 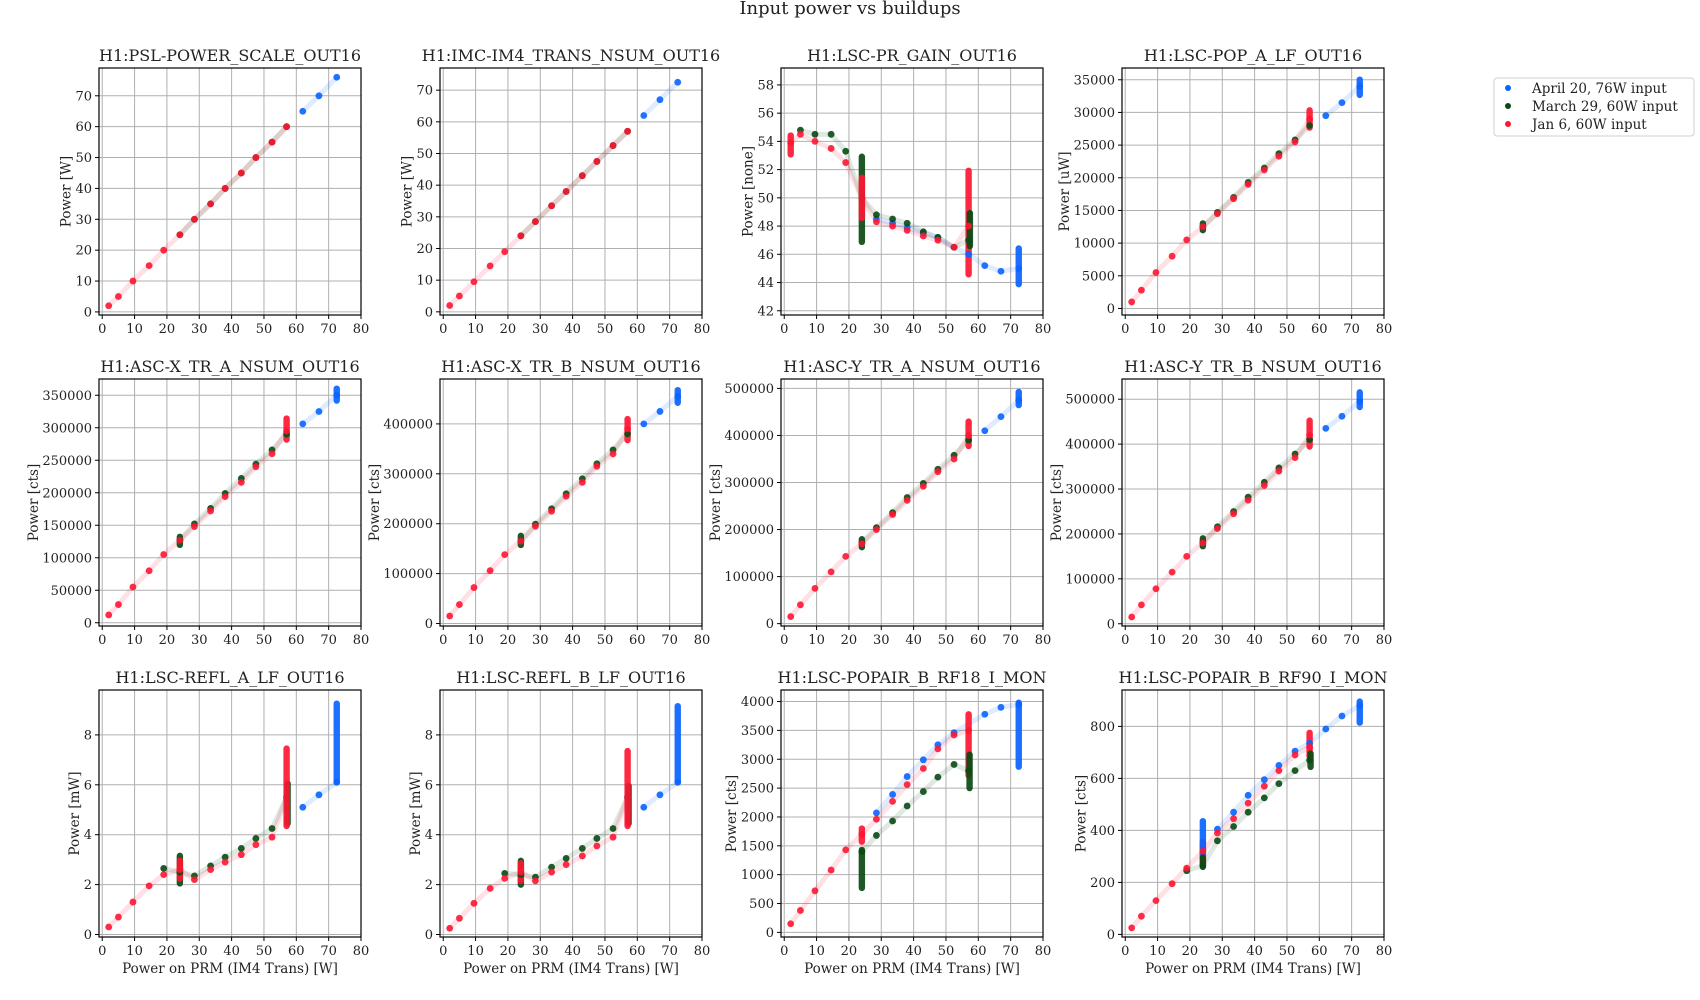 I want to click on subplot-title: H1:LSC-PR_GAIN_OUT16, so click(x=912, y=55).